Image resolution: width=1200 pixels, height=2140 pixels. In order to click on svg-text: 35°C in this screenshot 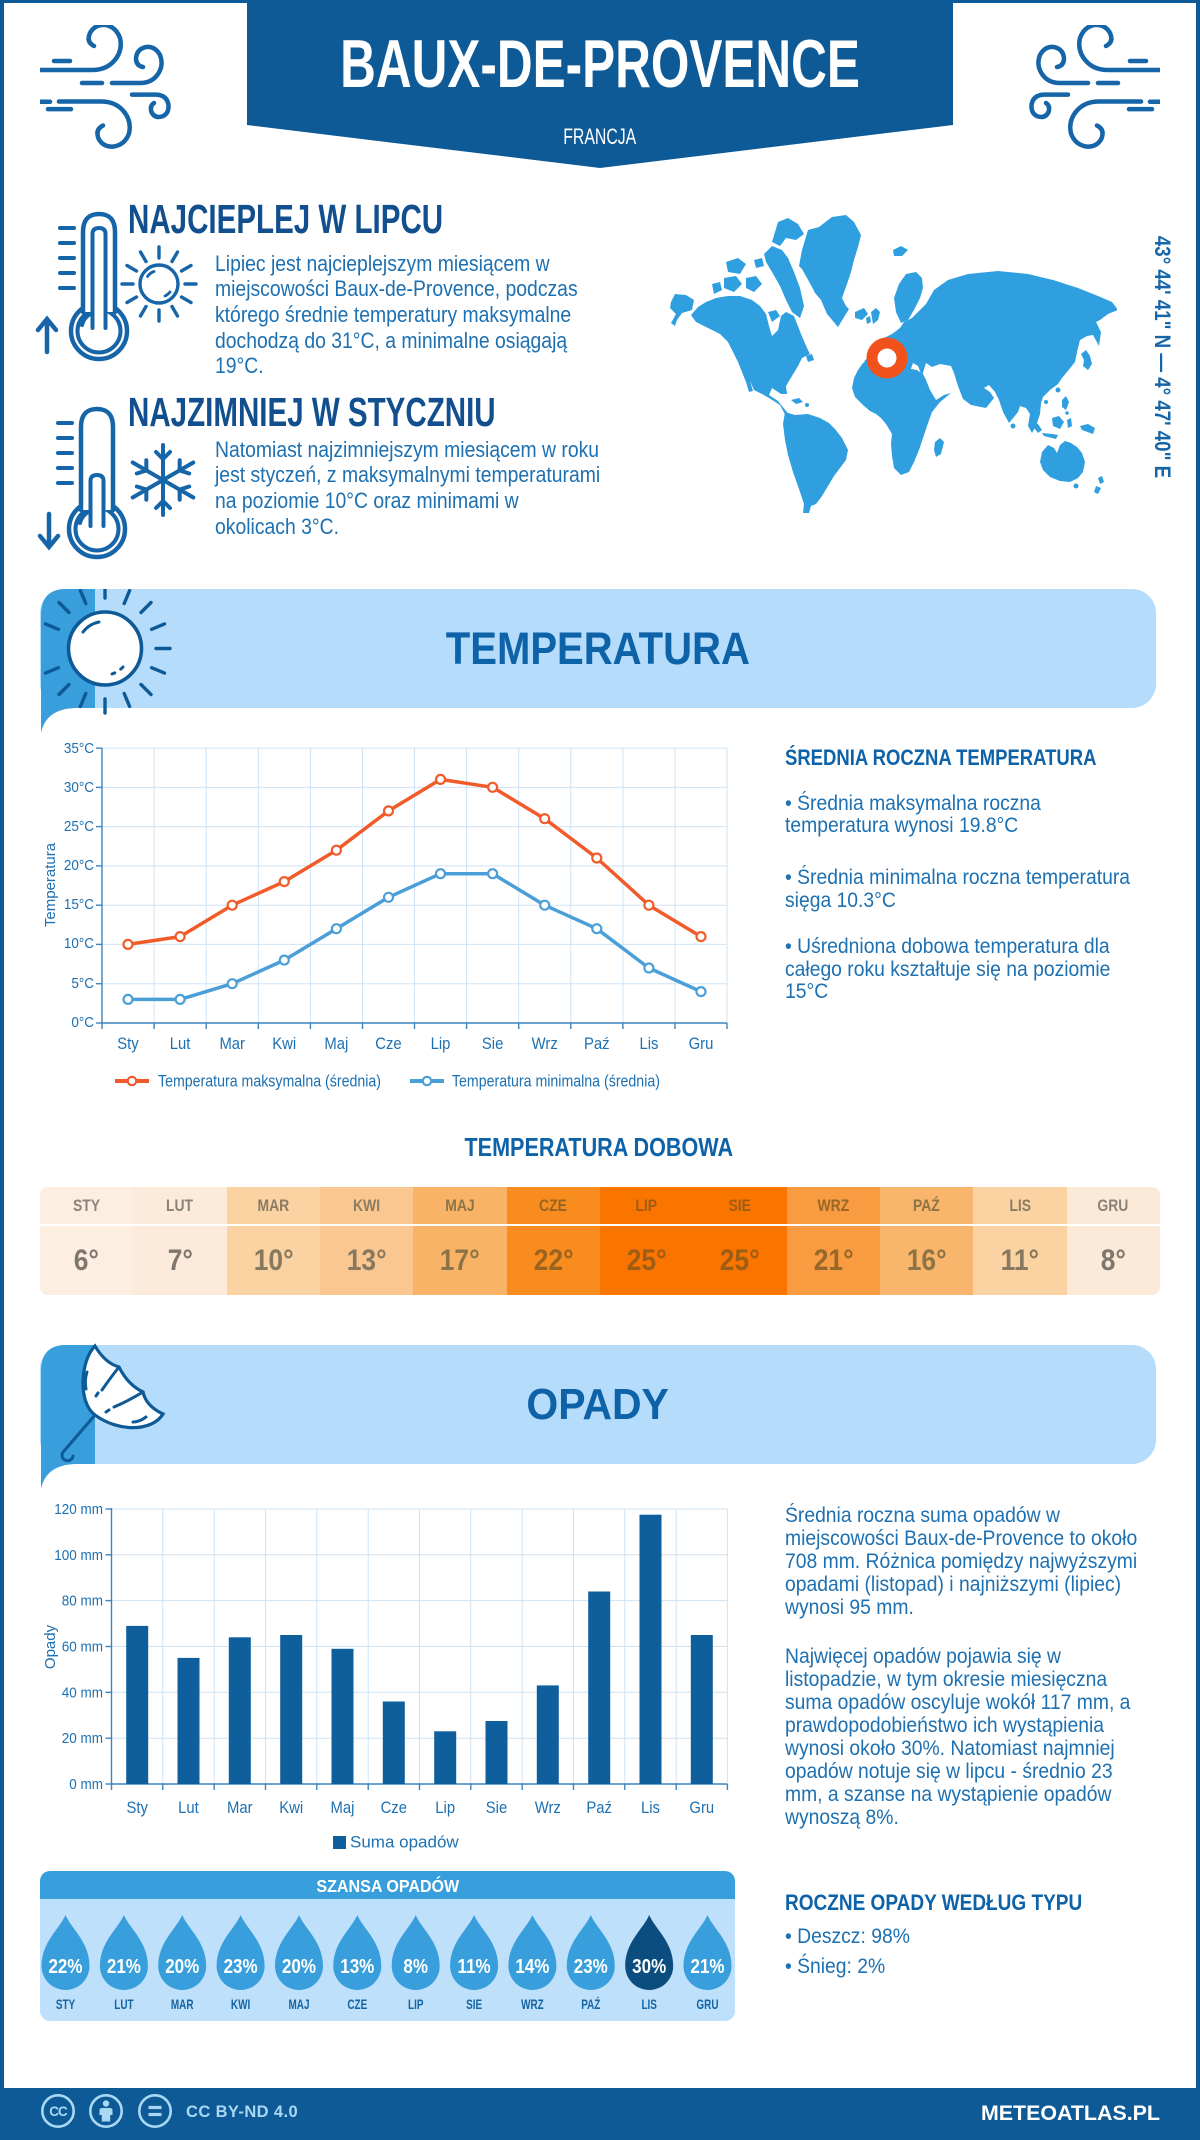, I will do `click(79, 748)`.